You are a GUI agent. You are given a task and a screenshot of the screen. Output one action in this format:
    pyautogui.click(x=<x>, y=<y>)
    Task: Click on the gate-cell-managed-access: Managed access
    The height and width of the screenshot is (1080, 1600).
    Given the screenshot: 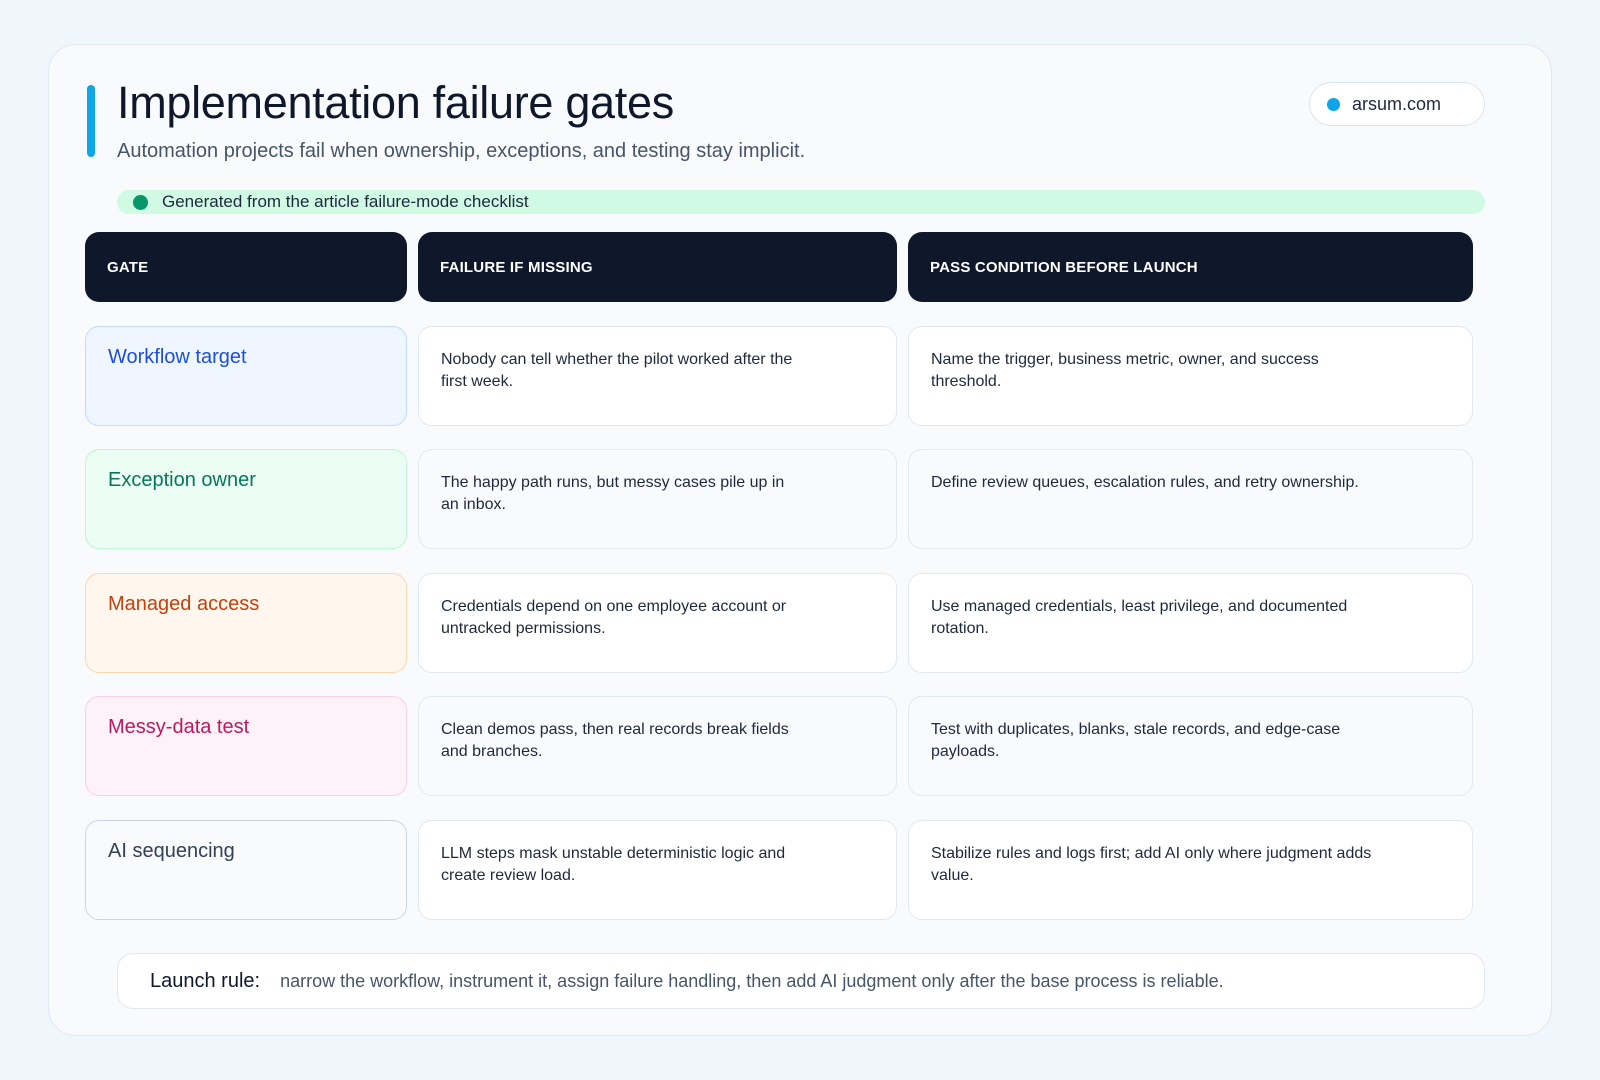 What is the action you would take?
    pyautogui.click(x=246, y=623)
    